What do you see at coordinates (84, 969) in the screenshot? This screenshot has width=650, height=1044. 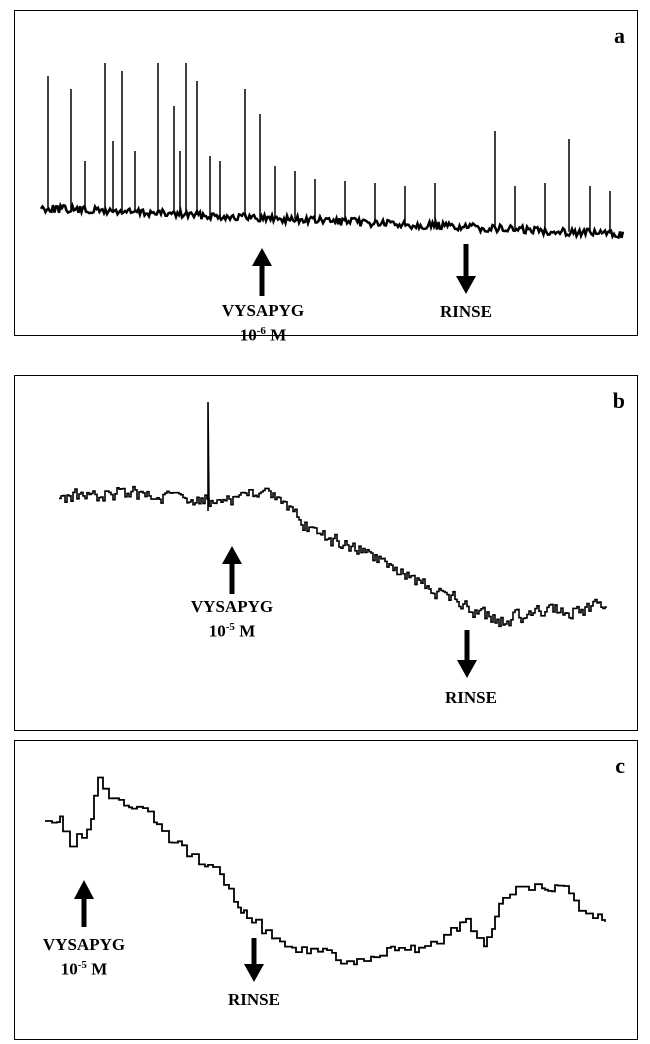 I see `agonist-conc-c: 10-5 M` at bounding box center [84, 969].